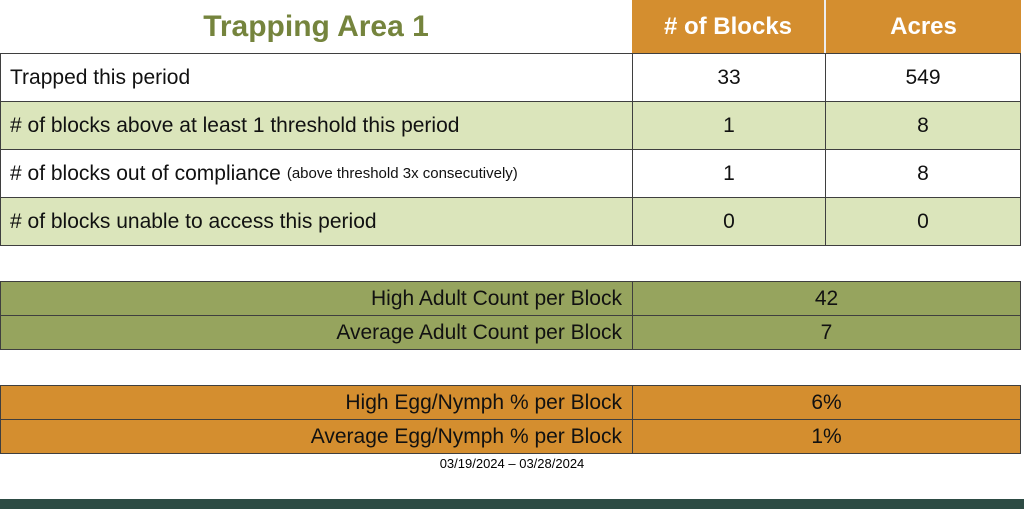 The image size is (1024, 509). Describe the element at coordinates (512, 504) in the screenshot. I see `bottom-accent-bar` at that location.